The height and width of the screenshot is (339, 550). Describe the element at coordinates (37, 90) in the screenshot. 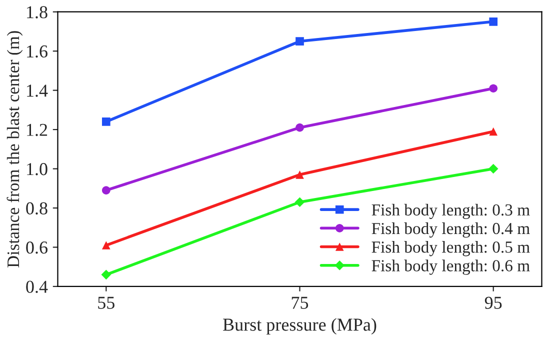

I see `y-tick-label: 1.4` at that location.